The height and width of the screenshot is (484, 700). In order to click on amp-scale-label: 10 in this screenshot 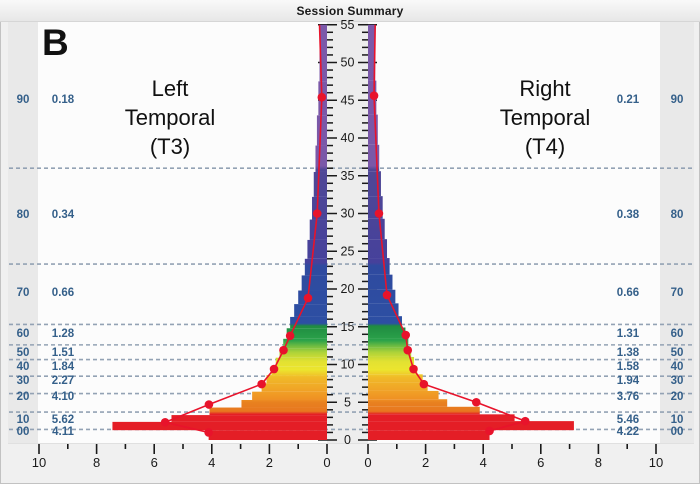, I will do `click(348, 365)`.